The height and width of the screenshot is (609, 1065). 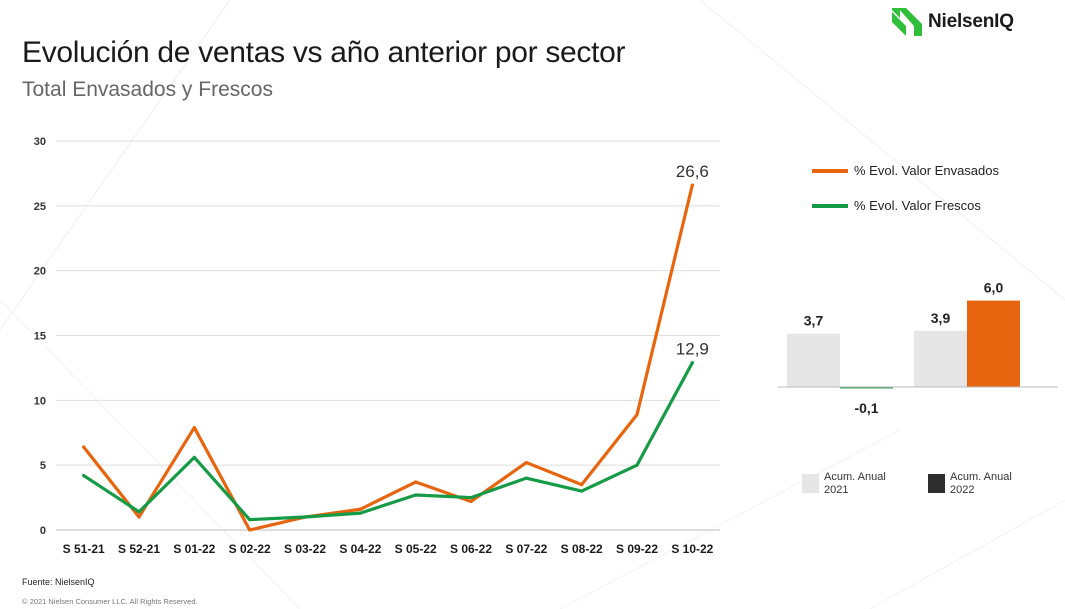 What do you see at coordinates (40, 142) in the screenshot?
I see `y-tick-label: 30` at bounding box center [40, 142].